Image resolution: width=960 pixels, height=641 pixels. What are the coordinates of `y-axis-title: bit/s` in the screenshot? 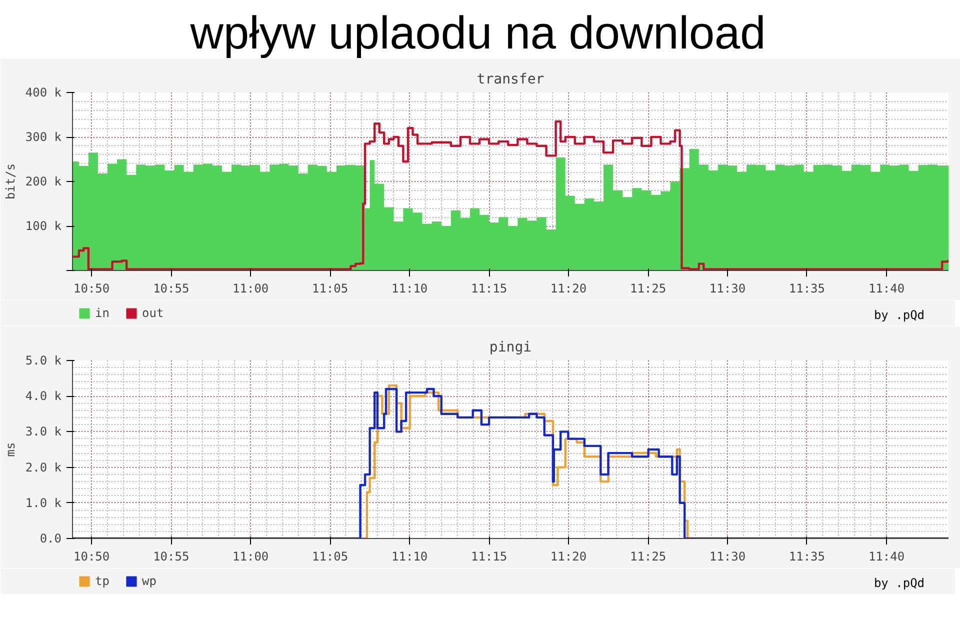 It's located at (10, 181).